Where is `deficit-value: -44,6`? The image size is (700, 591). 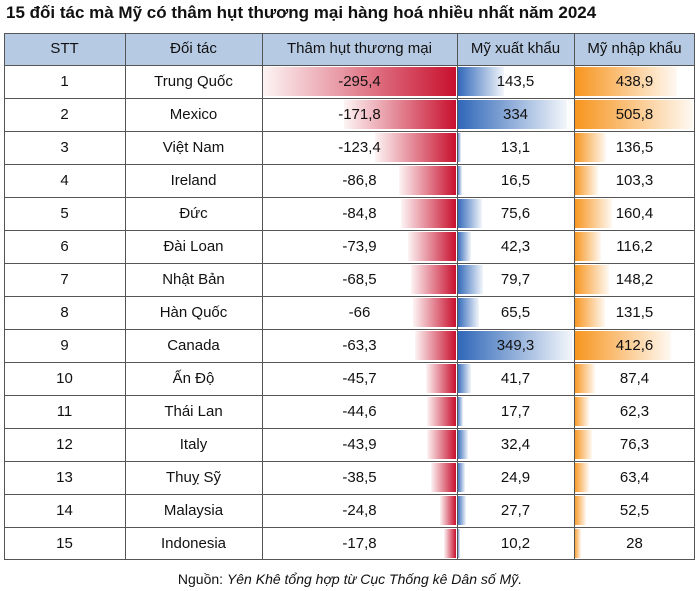 deficit-value: -44,6 is located at coordinates (359, 411).